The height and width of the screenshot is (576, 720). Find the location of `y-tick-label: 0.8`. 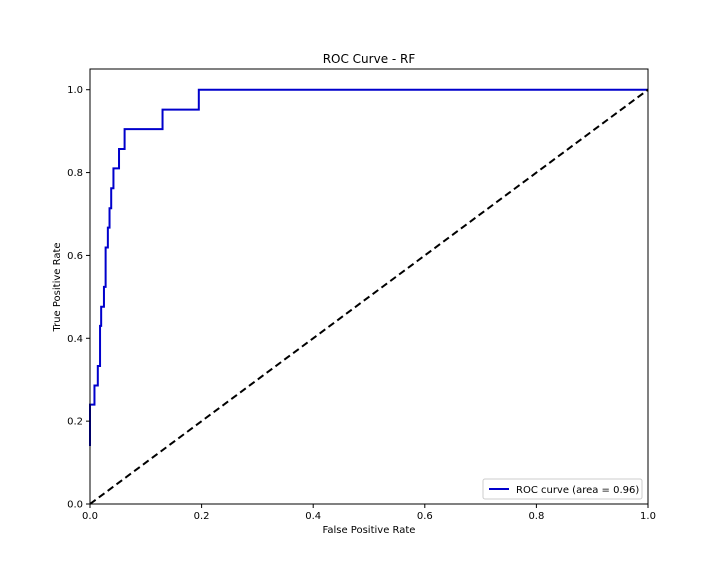

y-tick-label: 0.8 is located at coordinates (75, 173).